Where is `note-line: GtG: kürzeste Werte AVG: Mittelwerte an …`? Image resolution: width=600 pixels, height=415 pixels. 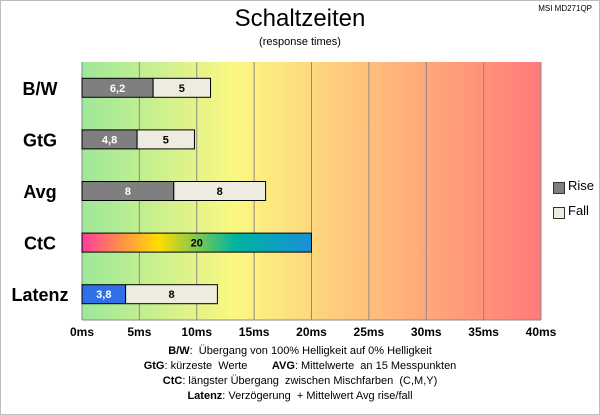 note-line: GtG: kürzeste Werte AVG: Mittelwerte an … is located at coordinates (300, 366).